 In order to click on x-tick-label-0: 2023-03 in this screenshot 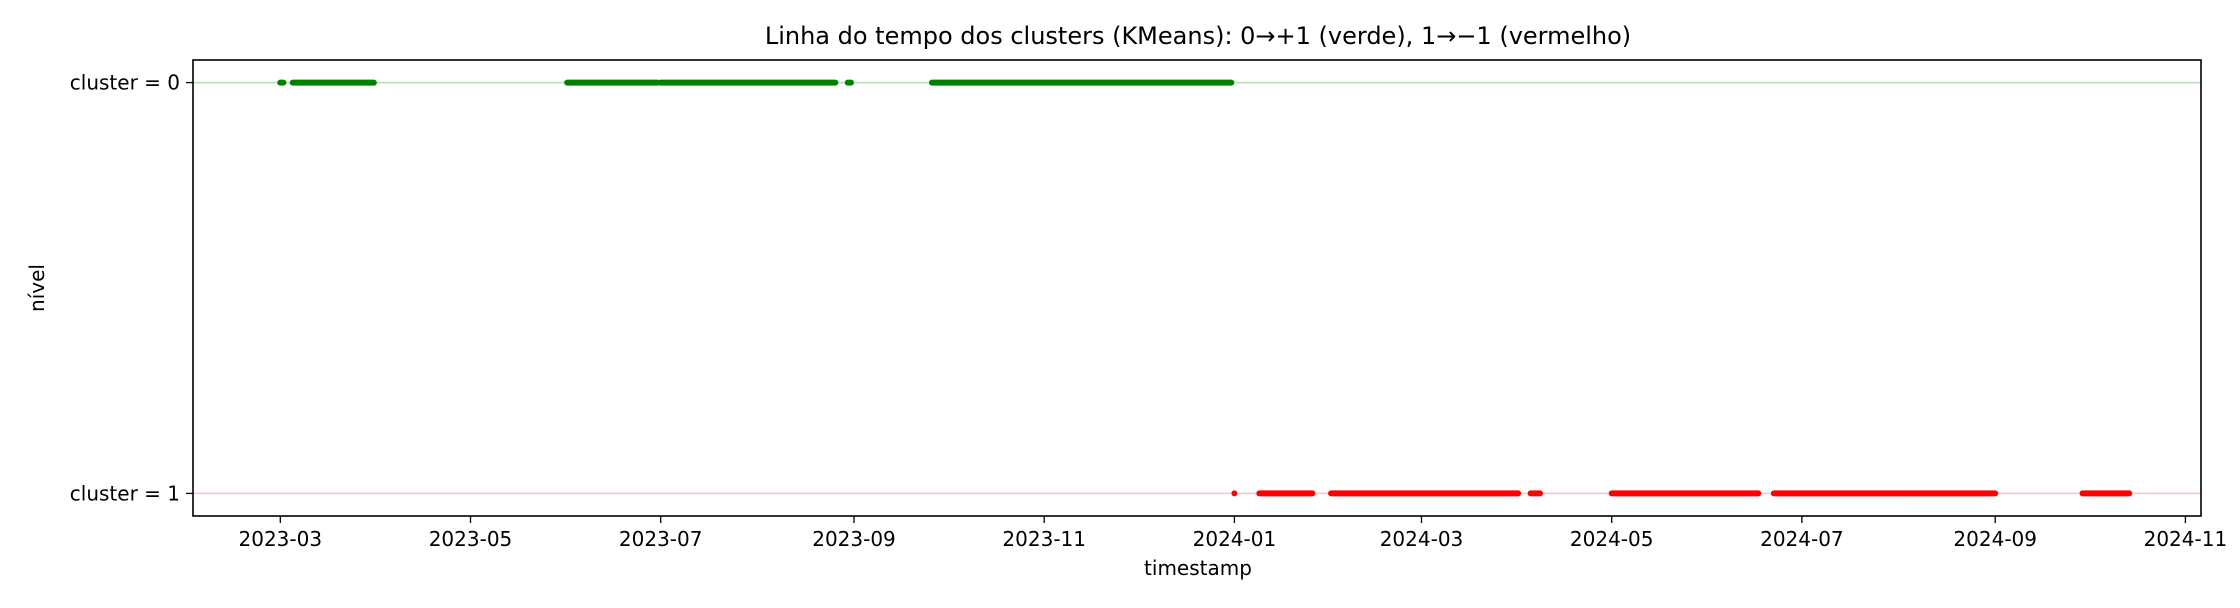, I will do `click(281, 539)`.